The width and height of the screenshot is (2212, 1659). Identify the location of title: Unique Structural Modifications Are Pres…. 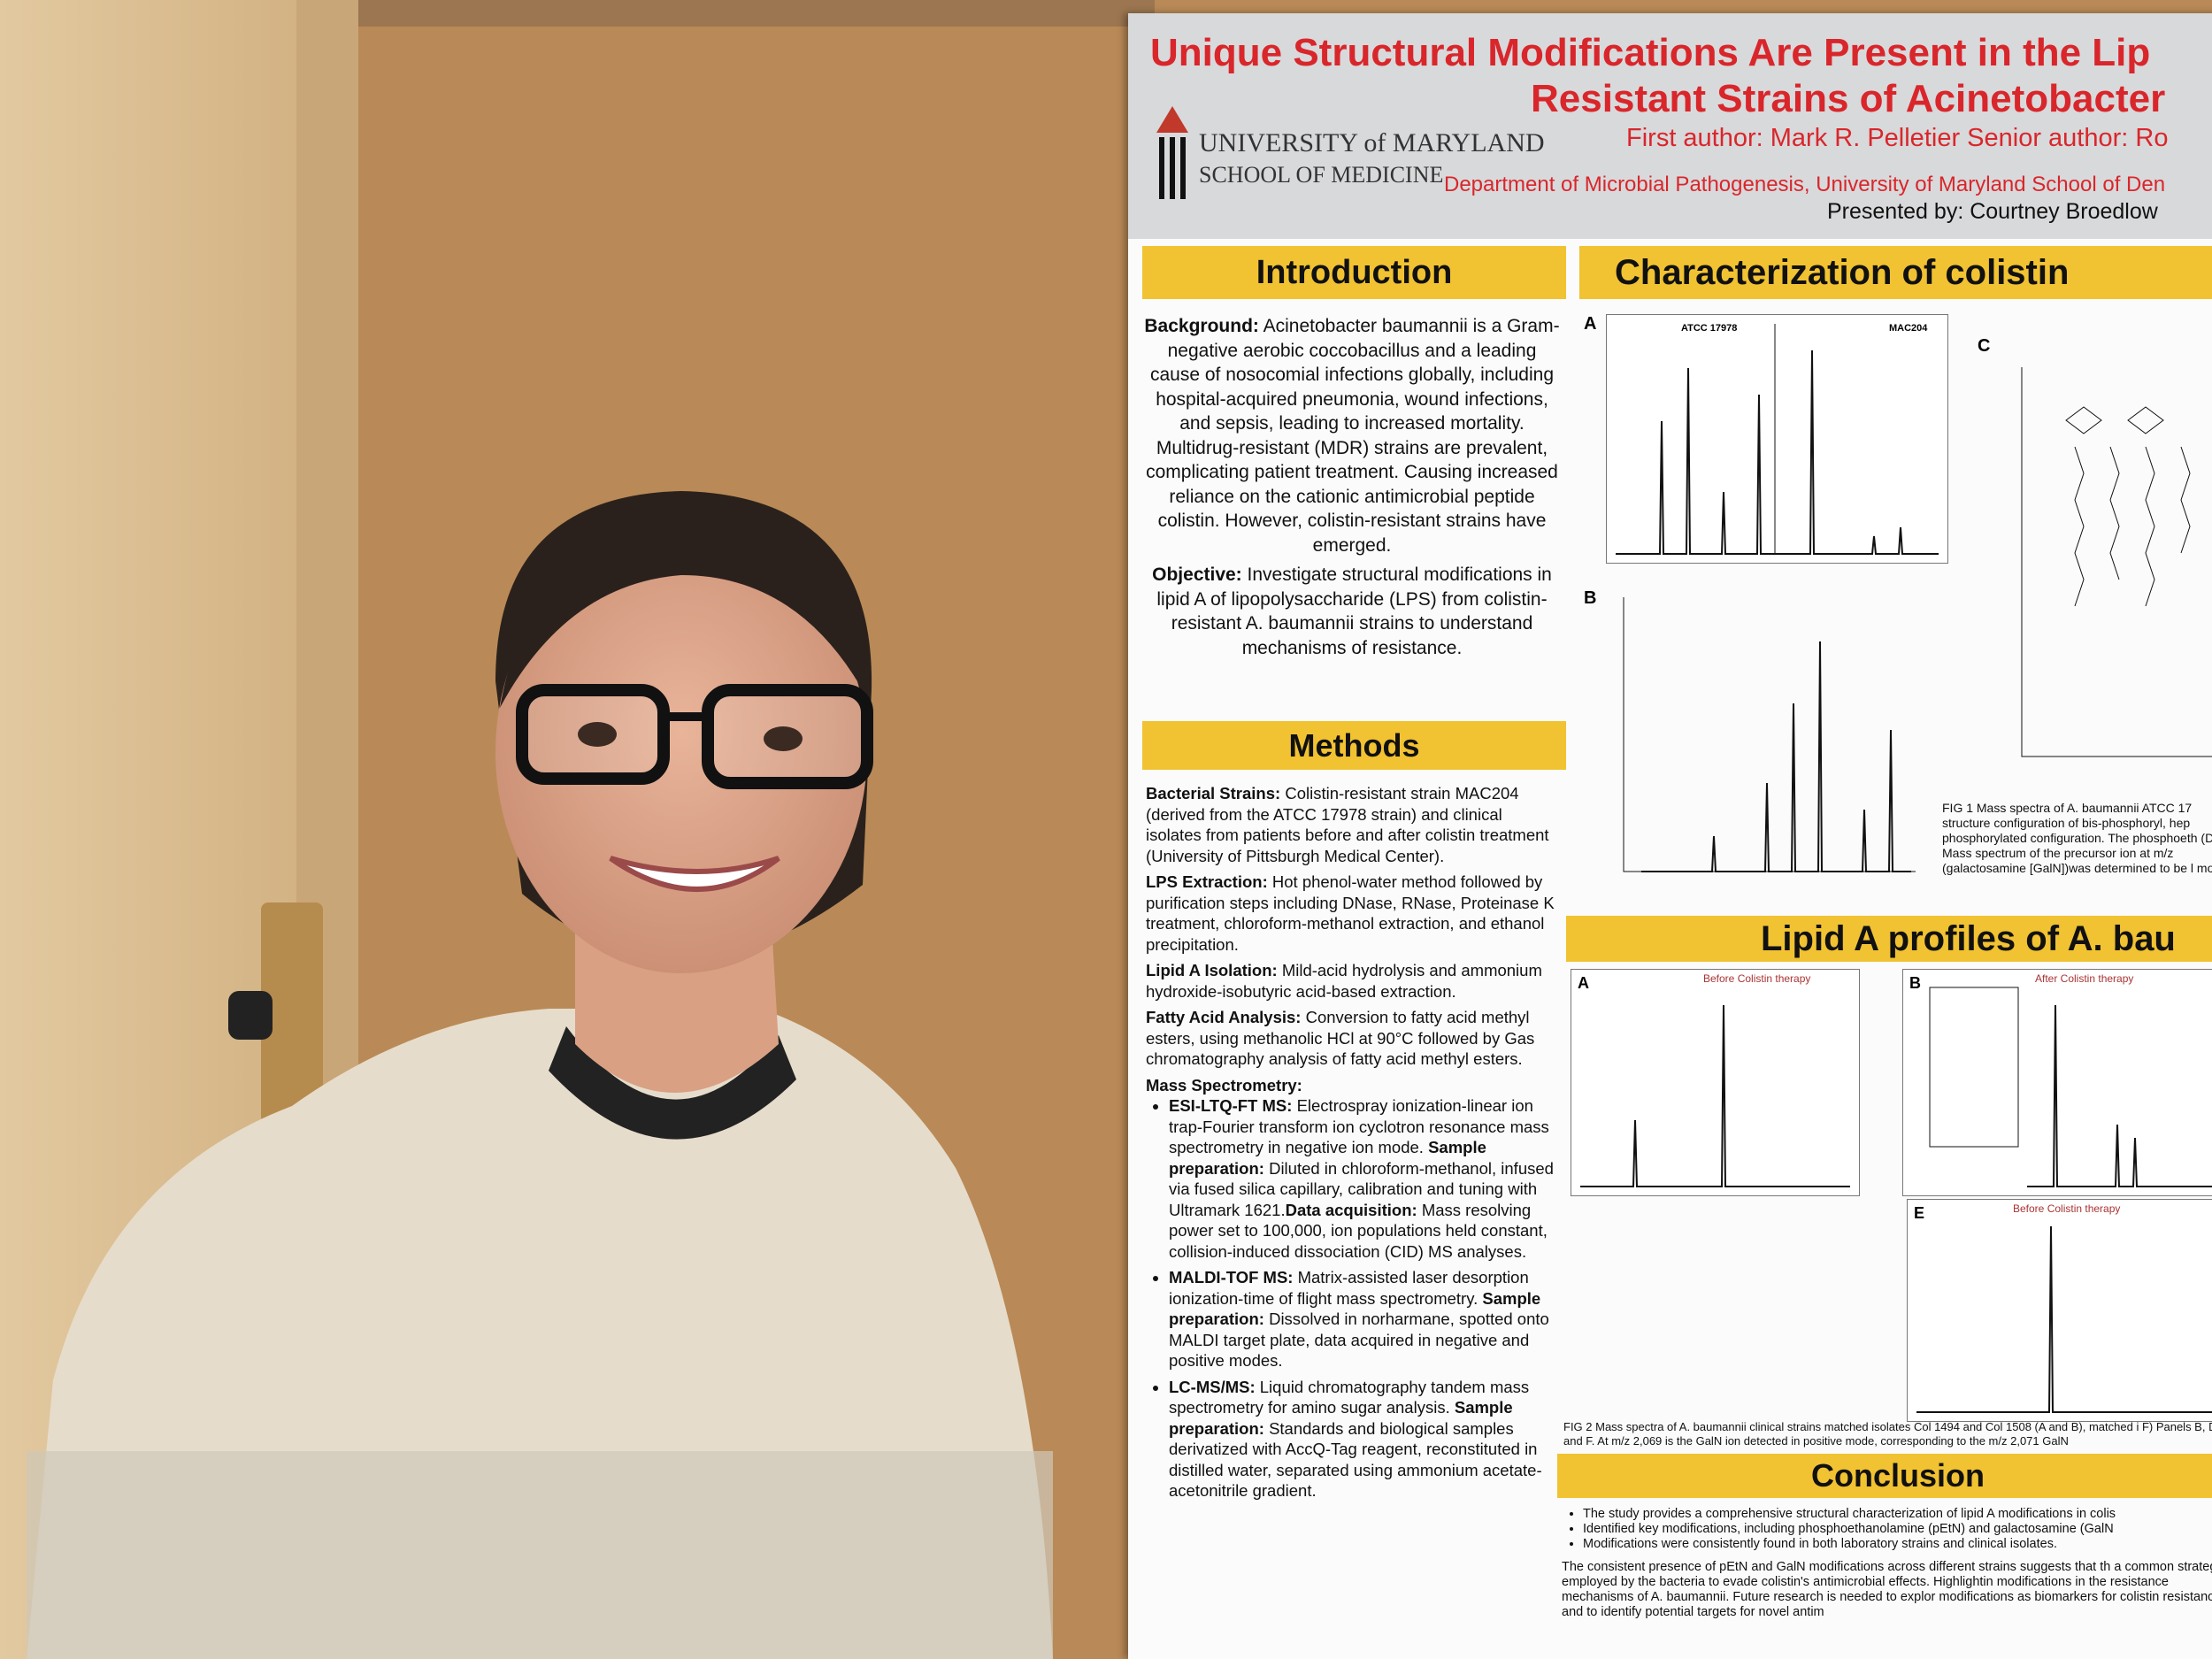
(1651, 53).